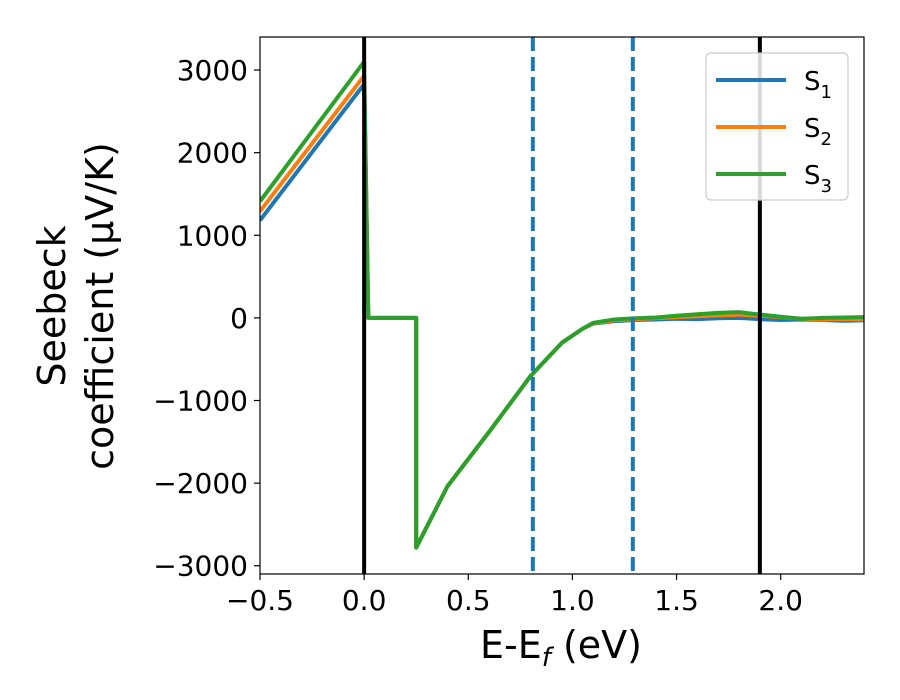 The image size is (900, 700). What do you see at coordinates (561, 648) in the screenshot?
I see `x-axis-label: E-Ef (eV)` at bounding box center [561, 648].